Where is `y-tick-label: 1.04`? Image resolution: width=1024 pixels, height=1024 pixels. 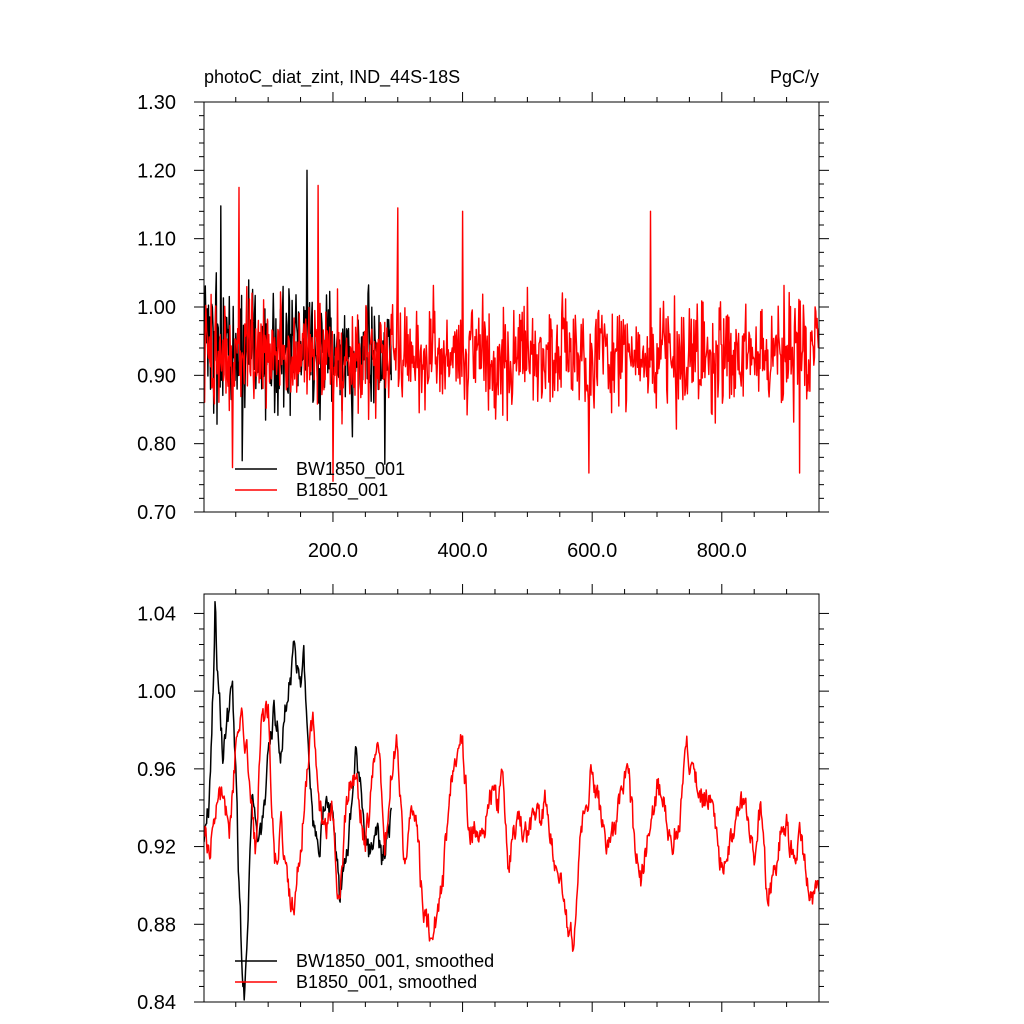
y-tick-label: 1.04 is located at coordinates (156, 614).